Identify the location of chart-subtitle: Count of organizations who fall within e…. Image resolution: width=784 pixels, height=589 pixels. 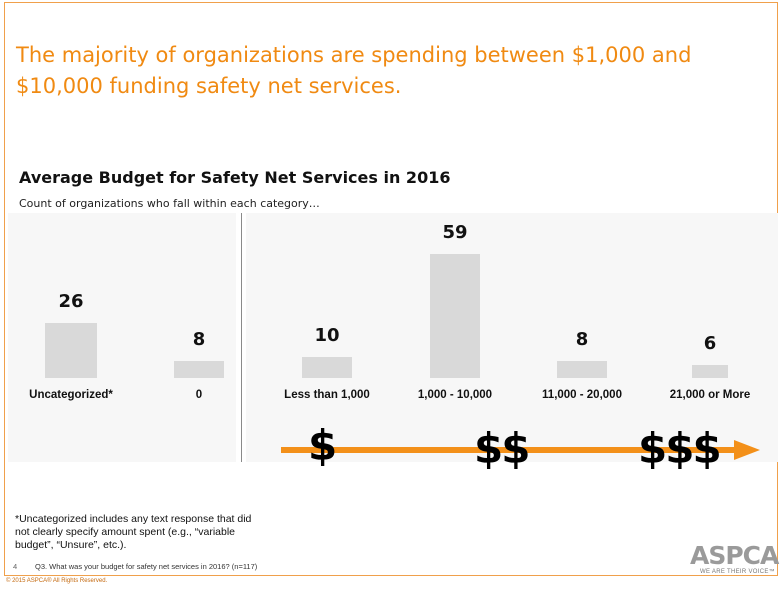
(169, 203).